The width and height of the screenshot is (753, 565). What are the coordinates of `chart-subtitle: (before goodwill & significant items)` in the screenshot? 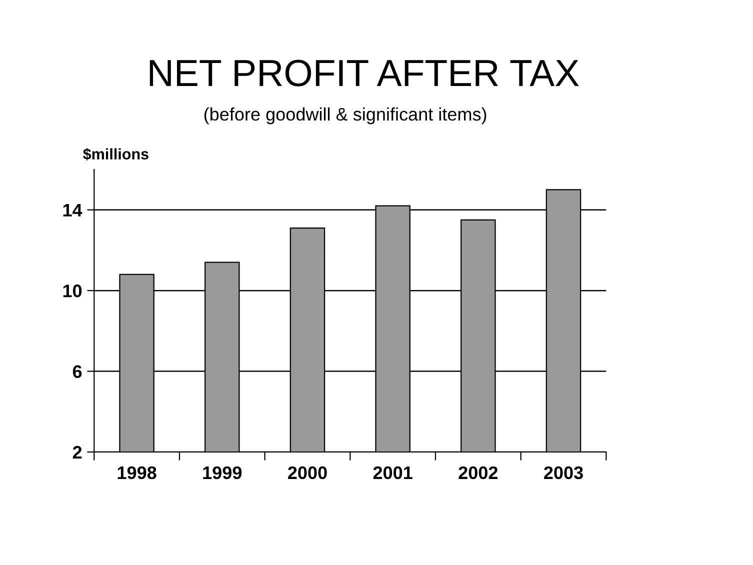 It's located at (345, 115).